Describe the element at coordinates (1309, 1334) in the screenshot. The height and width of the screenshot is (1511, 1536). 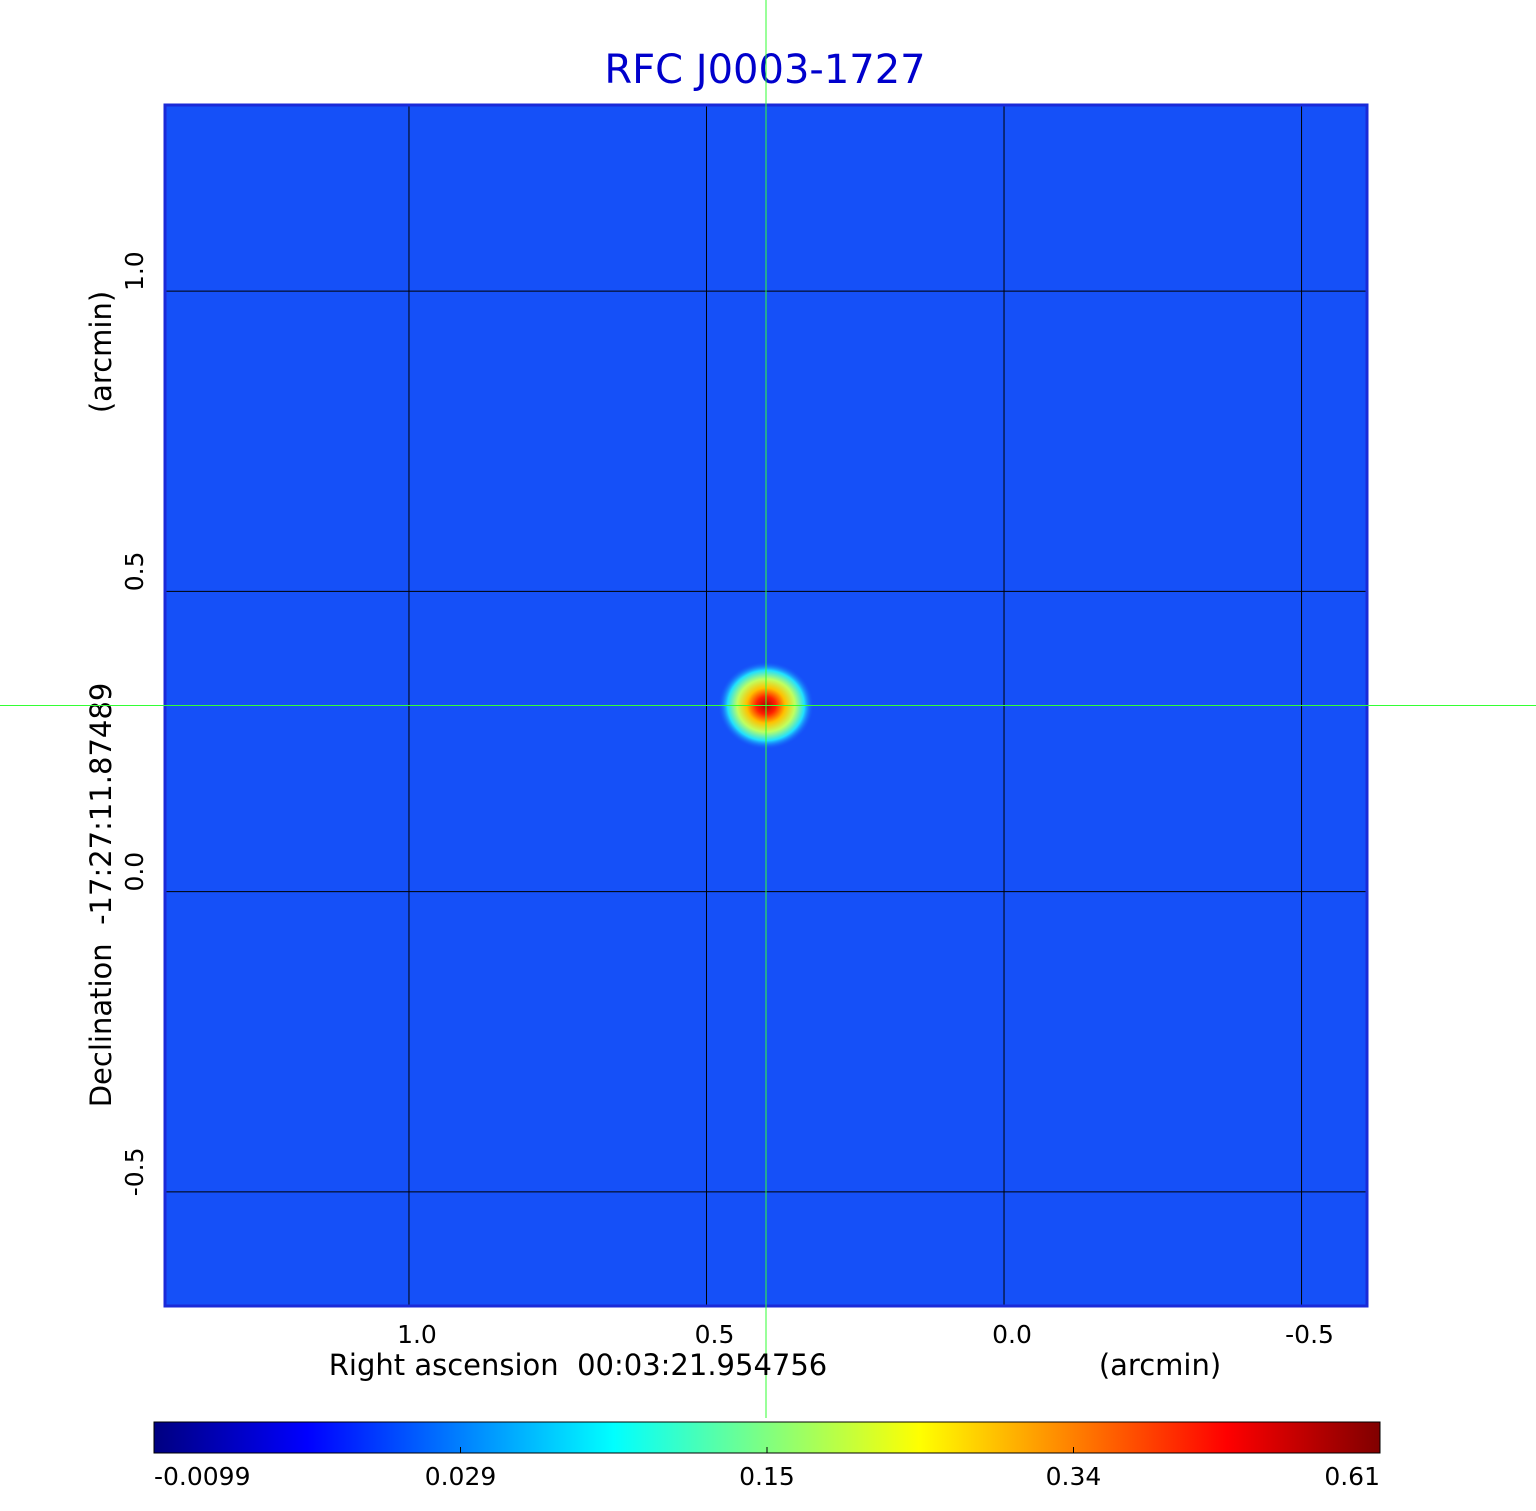
I see `x-tick-label: -0.5` at that location.